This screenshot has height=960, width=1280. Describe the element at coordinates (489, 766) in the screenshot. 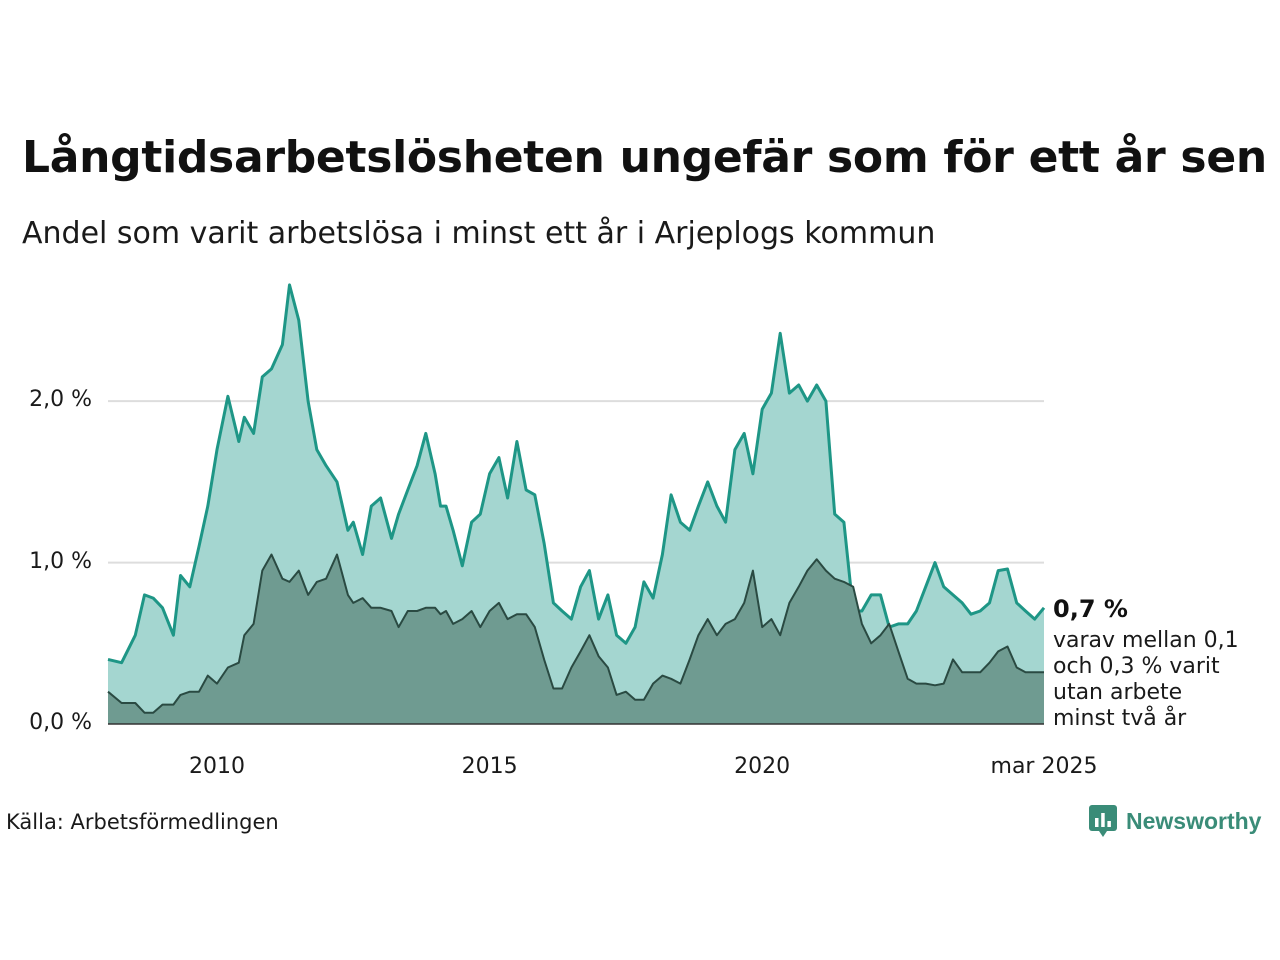

I see `x-tick-label: 2015` at that location.